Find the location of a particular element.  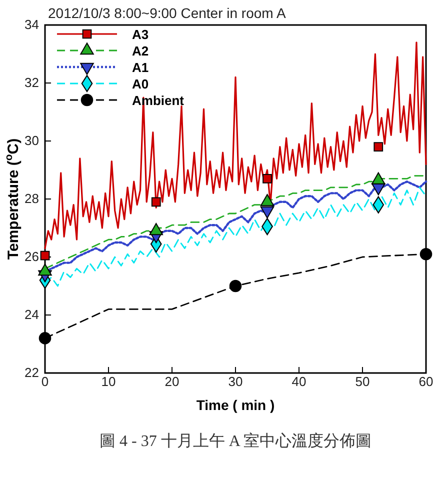

legend-label: A3 is located at coordinates (140, 34).